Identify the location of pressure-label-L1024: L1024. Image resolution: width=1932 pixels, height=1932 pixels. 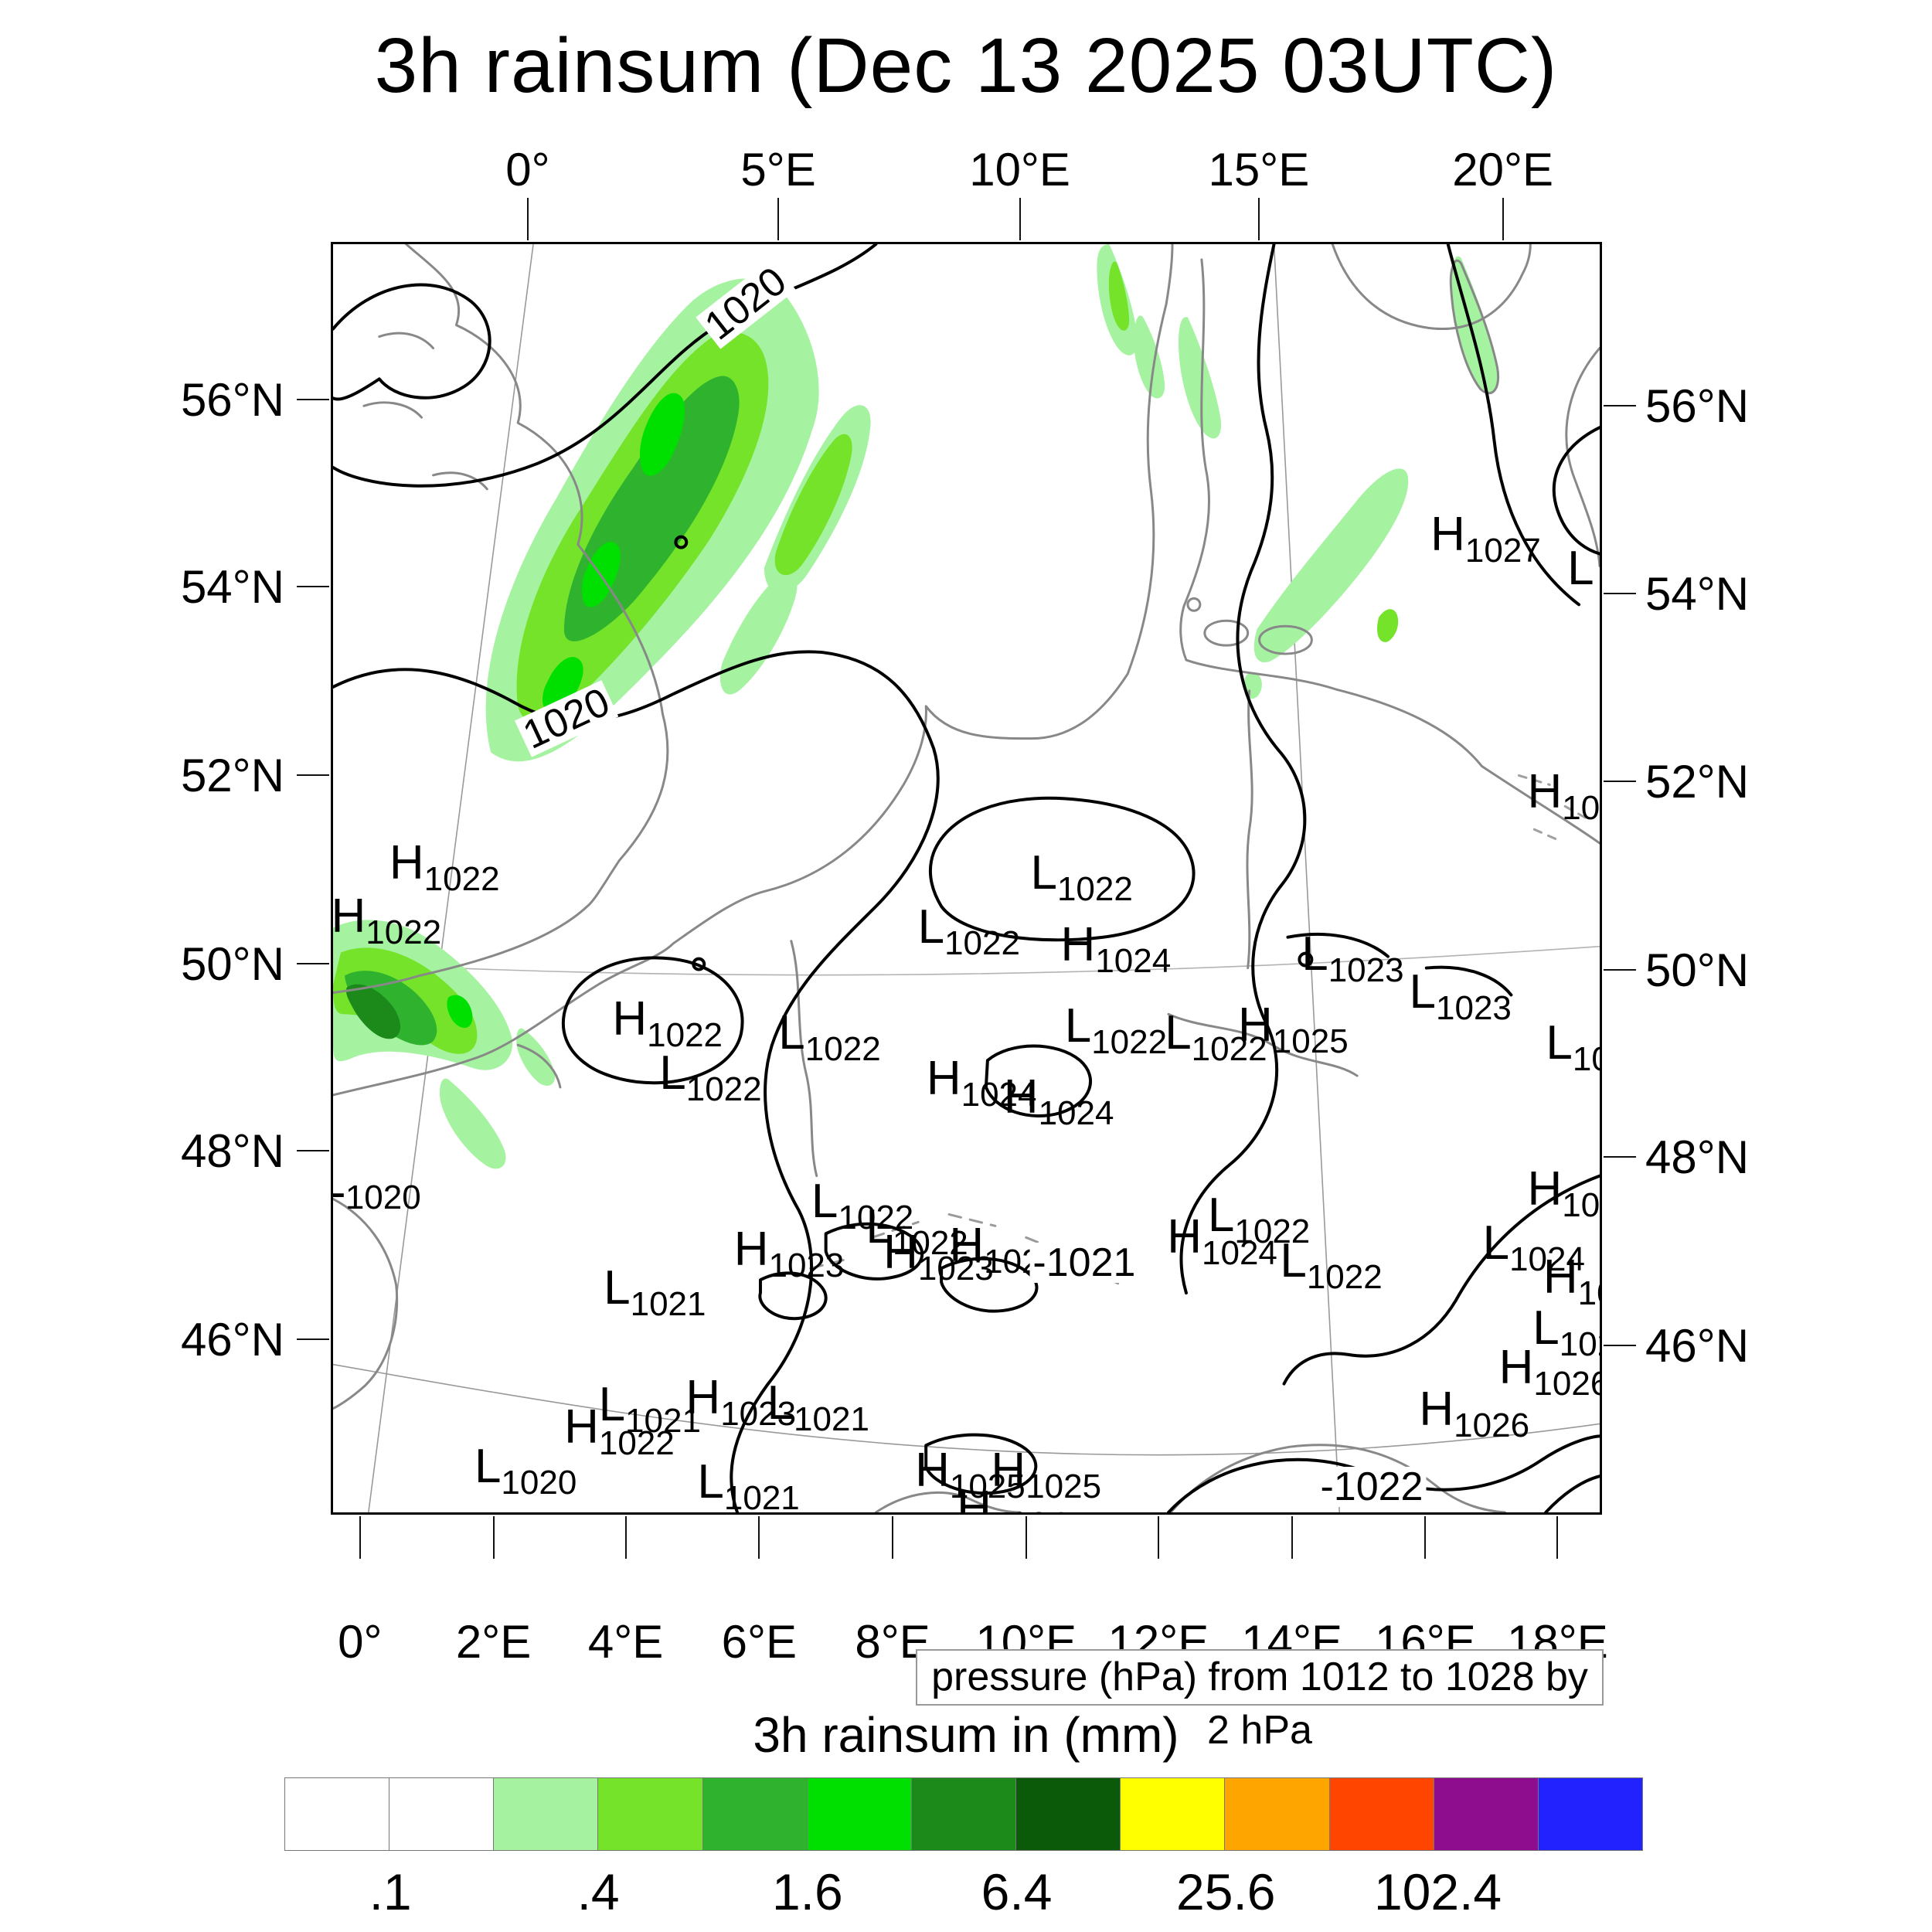
(1533, 1248).